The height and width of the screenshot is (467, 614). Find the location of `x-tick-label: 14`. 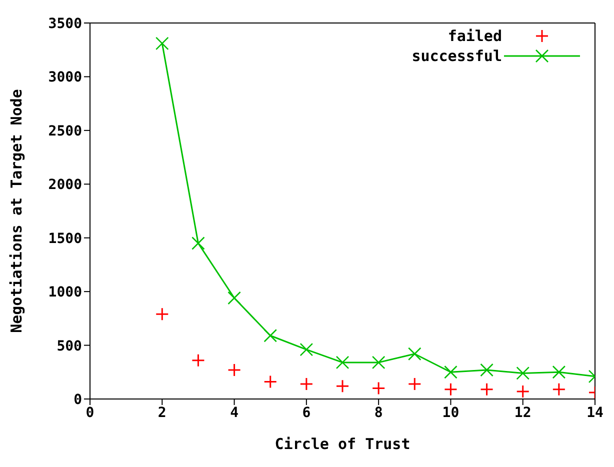

x-tick-label: 14 is located at coordinates (595, 412).